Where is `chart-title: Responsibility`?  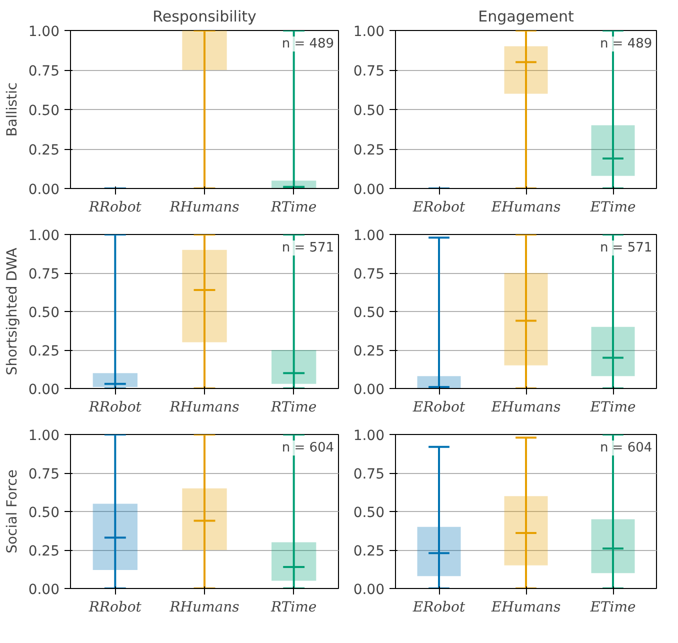 chart-title: Responsibility is located at coordinates (204, 17).